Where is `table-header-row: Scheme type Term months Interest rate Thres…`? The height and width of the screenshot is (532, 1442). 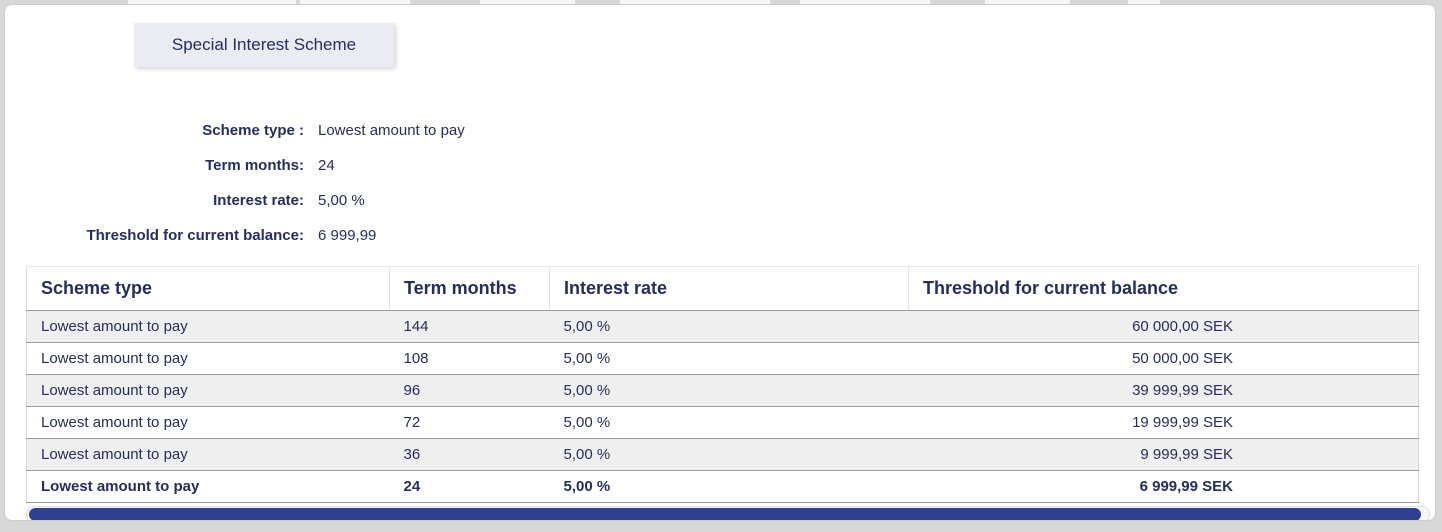 table-header-row: Scheme type Term months Interest rate Thres… is located at coordinates (722, 288).